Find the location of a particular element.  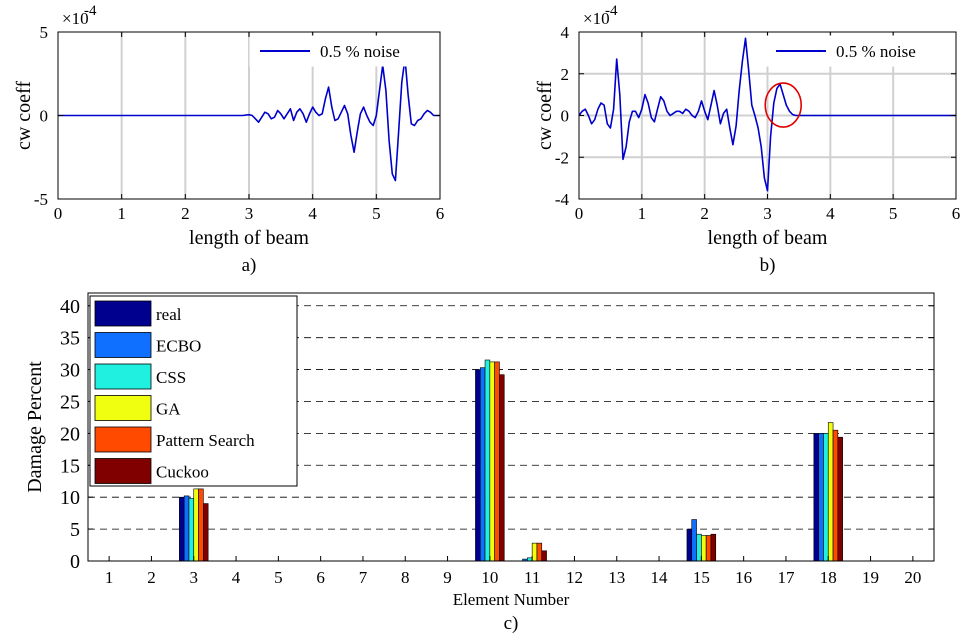

x-tick-label: 7 is located at coordinates (363, 577).